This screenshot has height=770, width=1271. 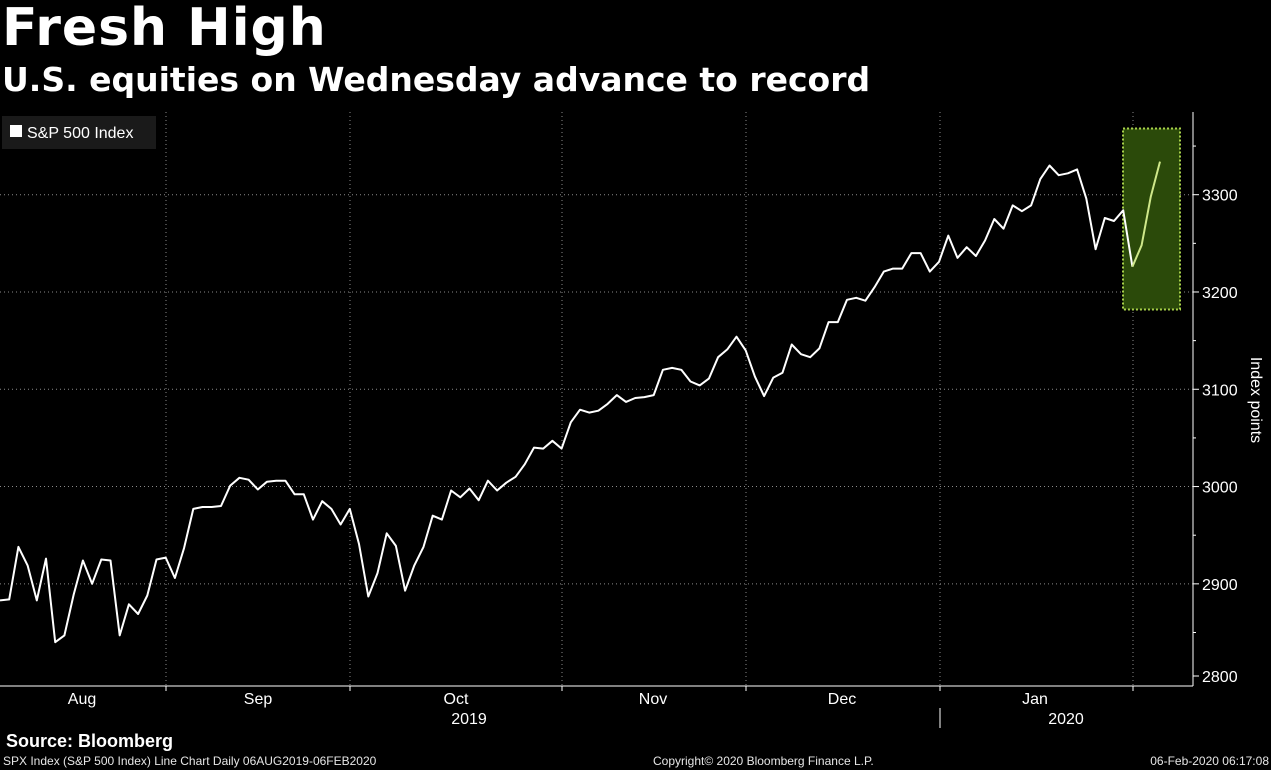 What do you see at coordinates (90, 741) in the screenshot?
I see `source-note: Source: Bloomberg` at bounding box center [90, 741].